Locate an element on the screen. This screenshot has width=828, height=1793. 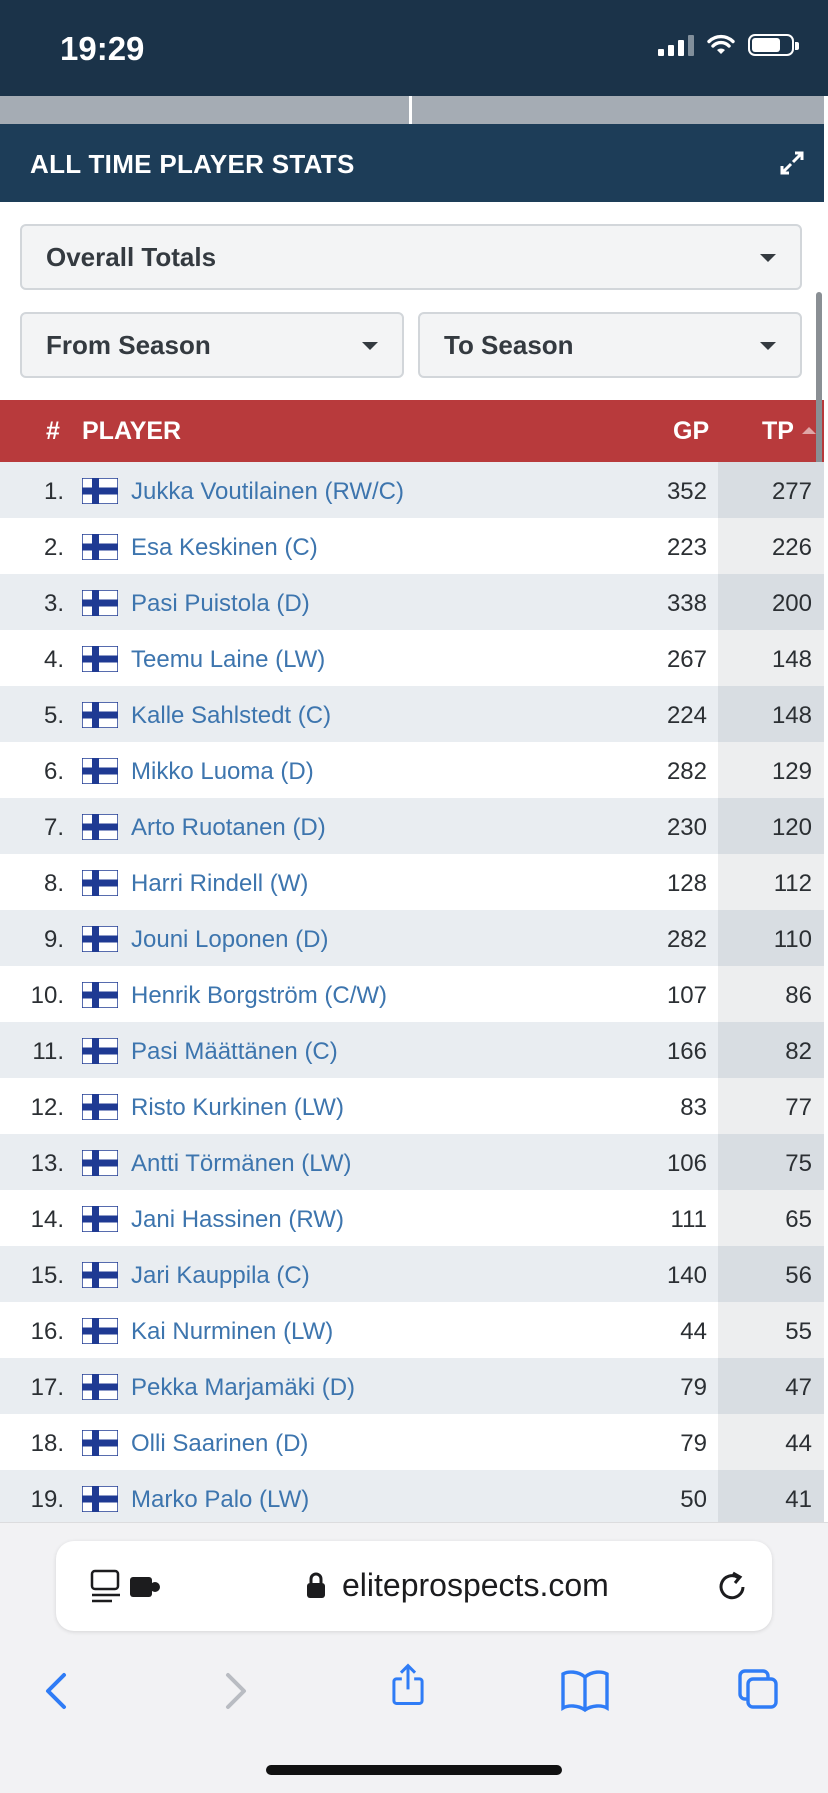
bookmarks-icon is located at coordinates (585, 1691).